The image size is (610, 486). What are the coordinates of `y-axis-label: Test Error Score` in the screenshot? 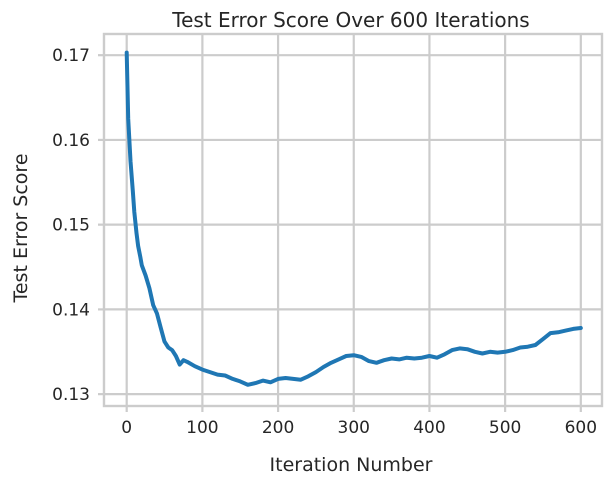 It's located at (21, 228).